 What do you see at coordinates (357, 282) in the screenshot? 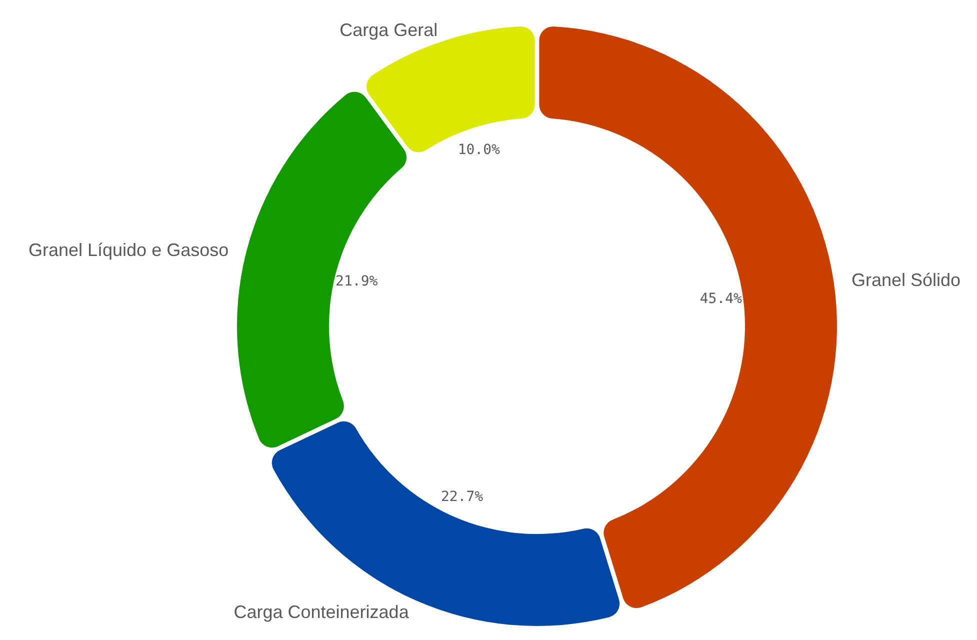
I see `data-label: 21.9%` at bounding box center [357, 282].